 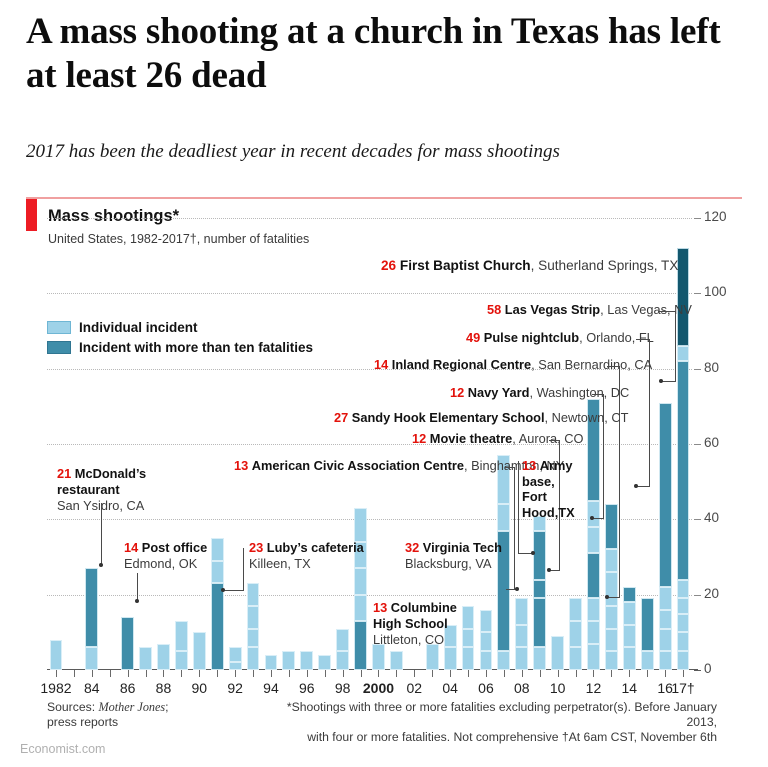 What do you see at coordinates (629, 688) in the screenshot?
I see `x-axis-label-2014: 14` at bounding box center [629, 688].